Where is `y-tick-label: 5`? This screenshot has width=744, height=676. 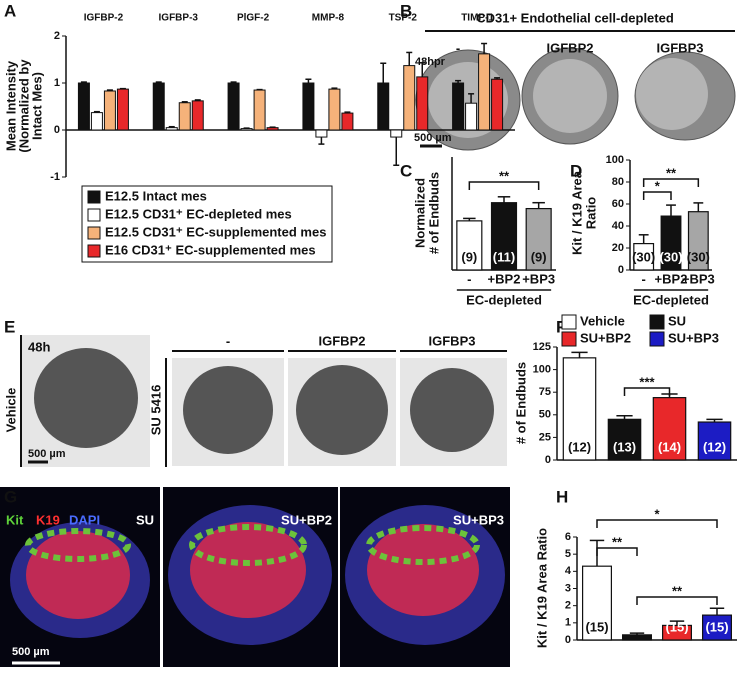 y-tick-label: 5 is located at coordinates (568, 554).